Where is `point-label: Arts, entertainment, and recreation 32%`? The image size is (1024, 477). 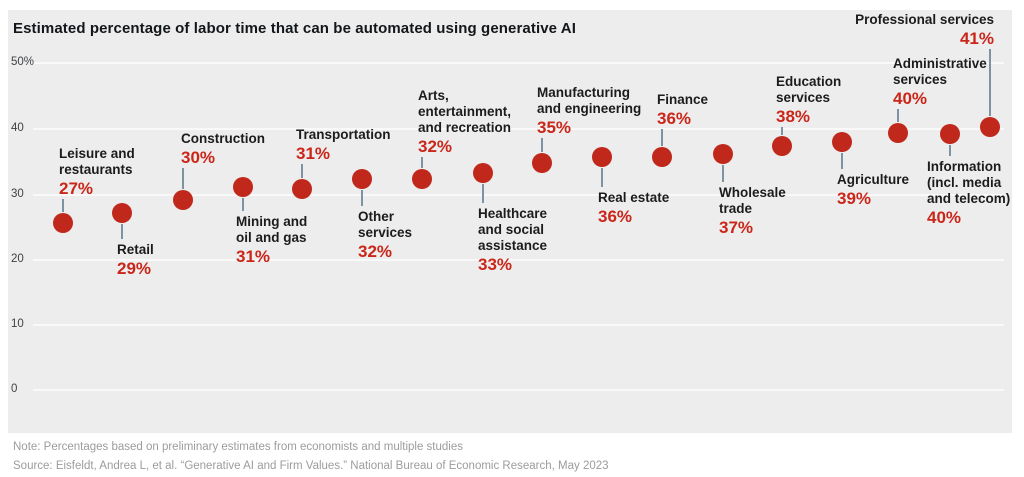 point-label: Arts, entertainment, and recreation 32% is located at coordinates (464, 121).